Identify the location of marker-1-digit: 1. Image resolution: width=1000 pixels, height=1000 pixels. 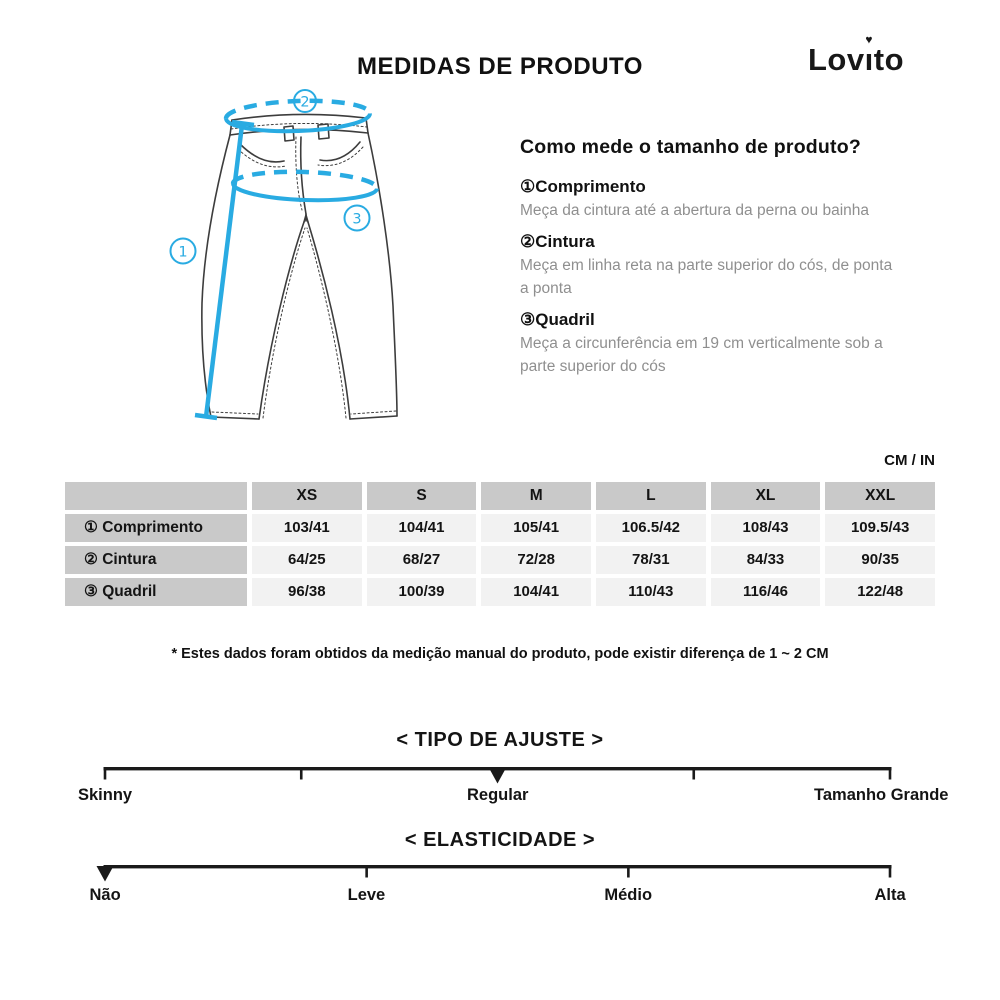
(182, 253).